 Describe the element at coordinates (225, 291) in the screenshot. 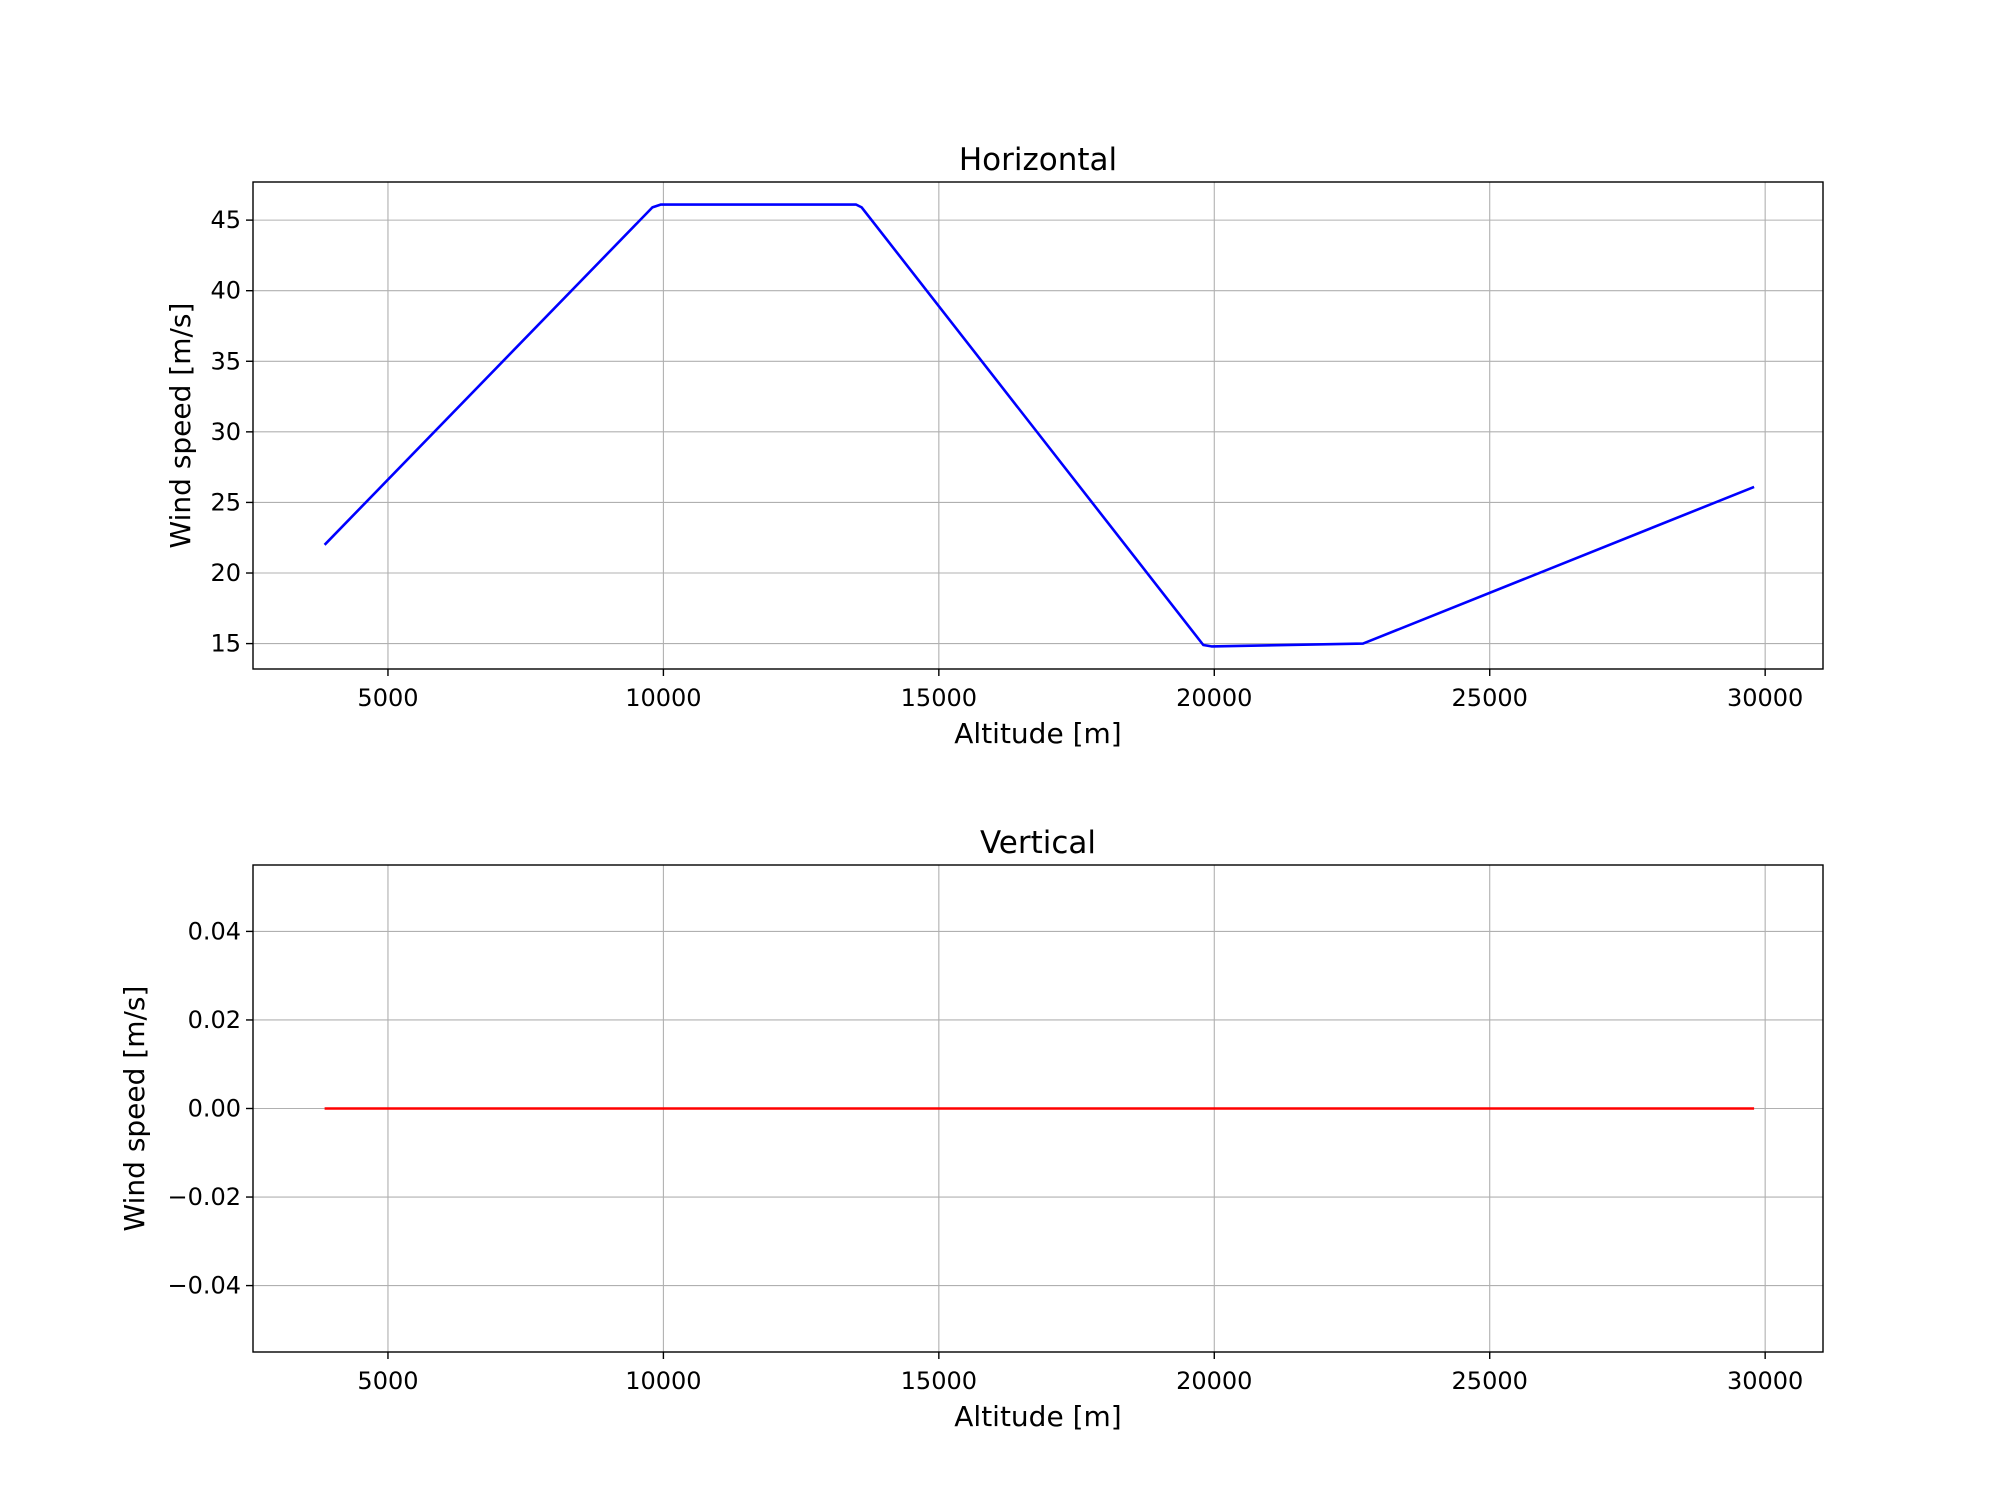

I see `y-tick-label: 40` at that location.